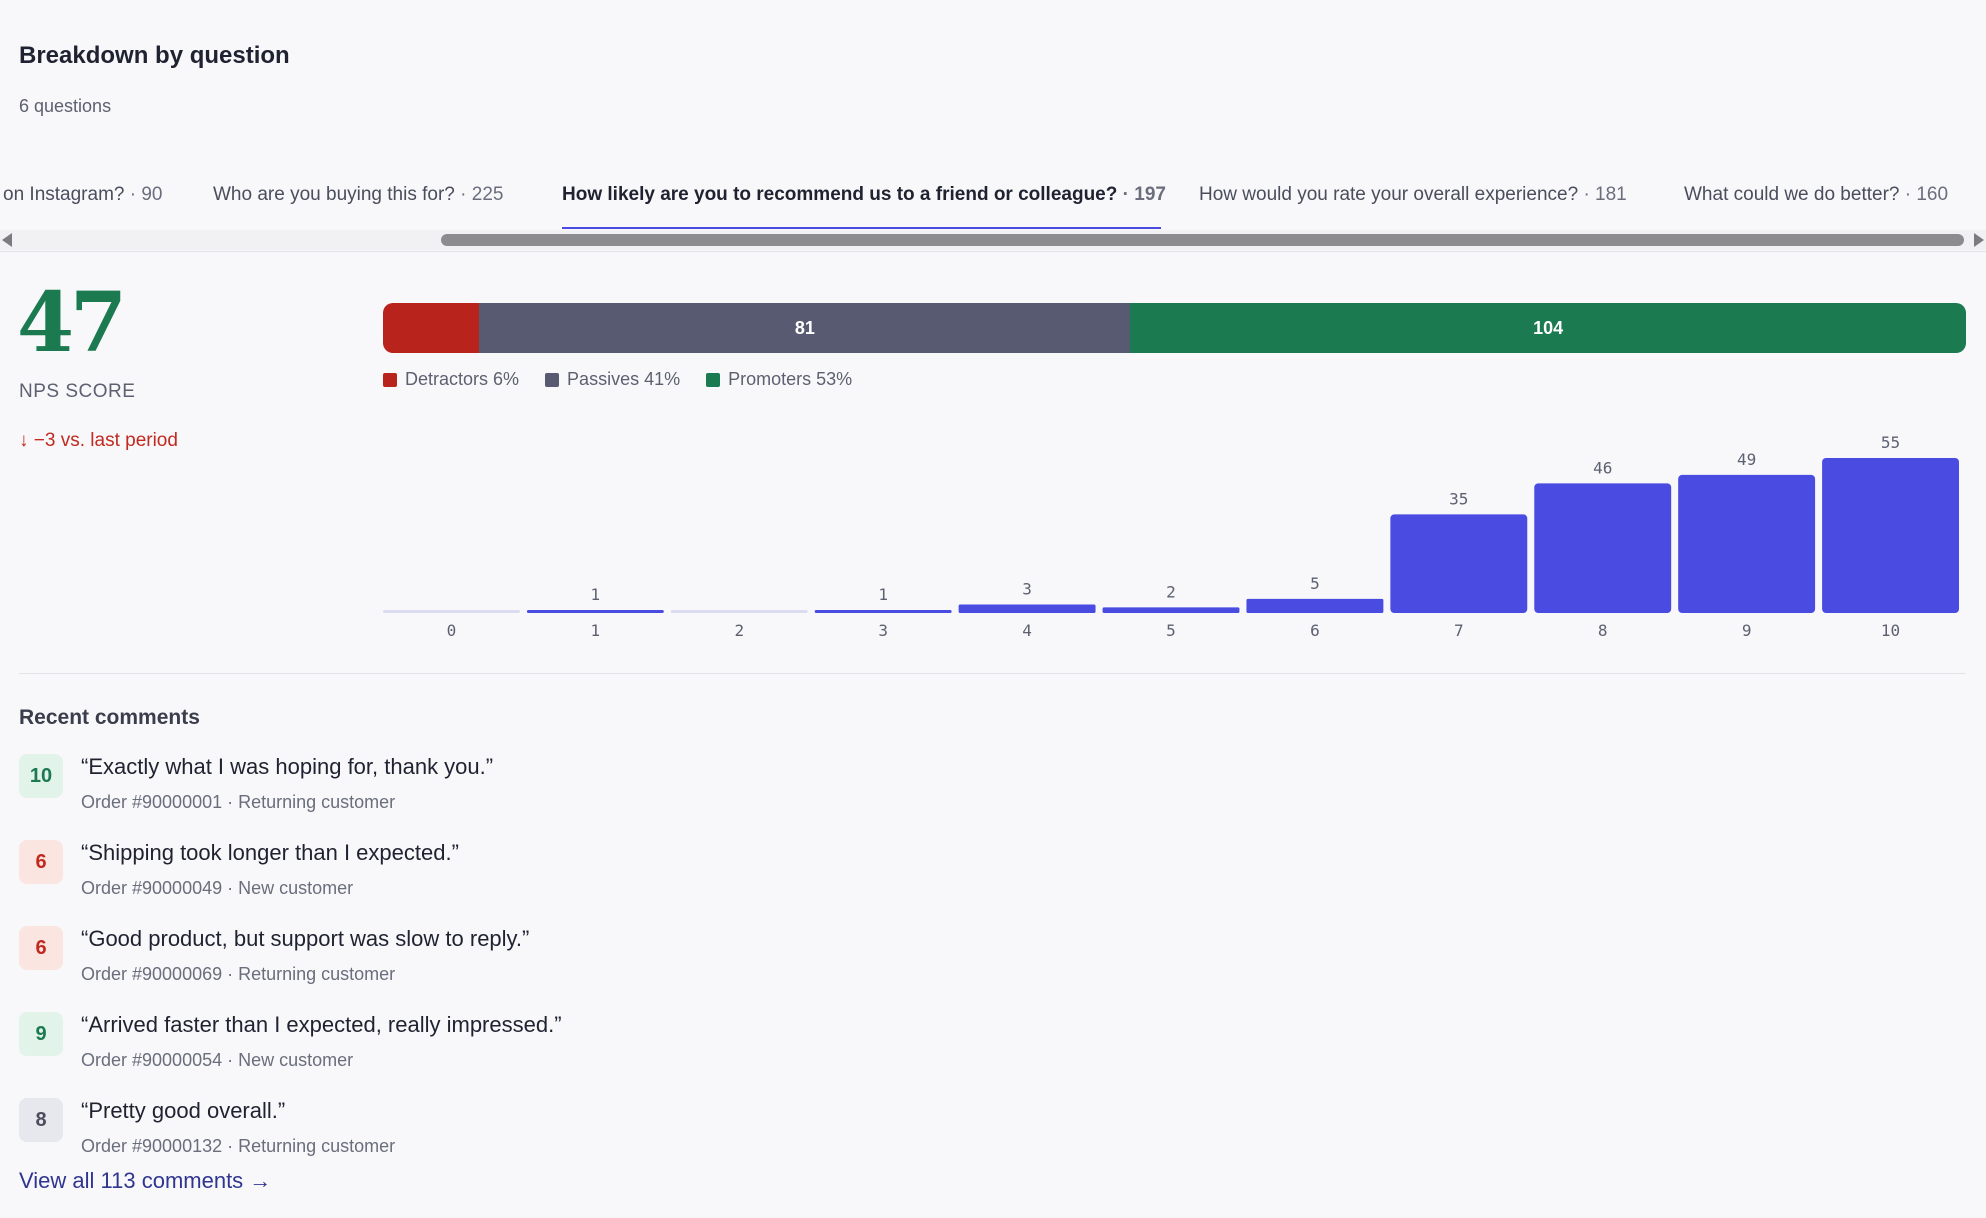 The height and width of the screenshot is (1218, 1986). Describe the element at coordinates (462, 379) in the screenshot. I see `legend-label: Detractors 6%` at that location.